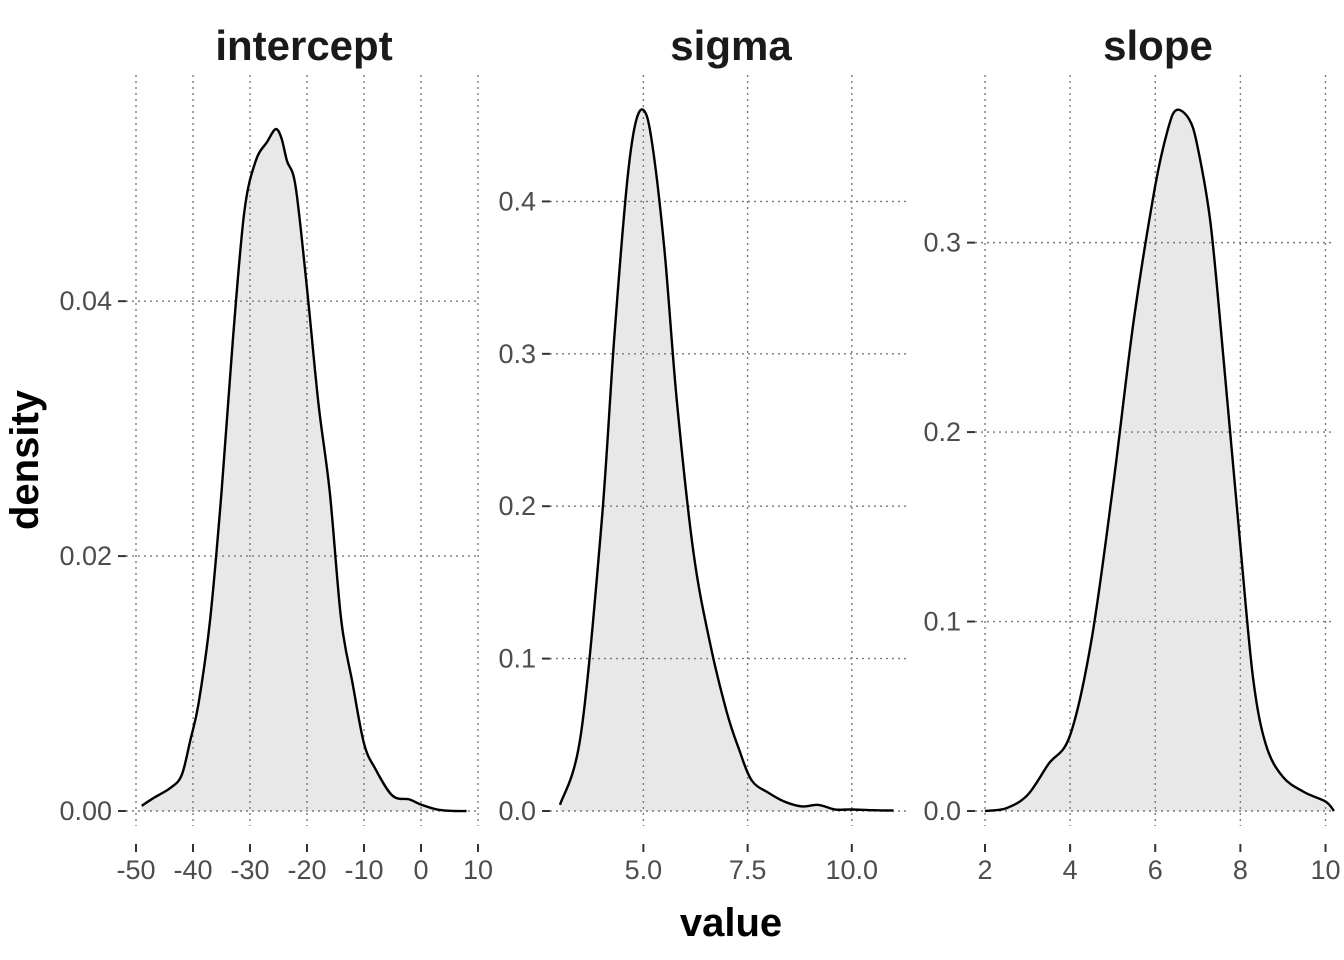 The width and height of the screenshot is (1344, 960). What do you see at coordinates (748, 870) in the screenshot?
I see `x-tick-label: 7.5` at bounding box center [748, 870].